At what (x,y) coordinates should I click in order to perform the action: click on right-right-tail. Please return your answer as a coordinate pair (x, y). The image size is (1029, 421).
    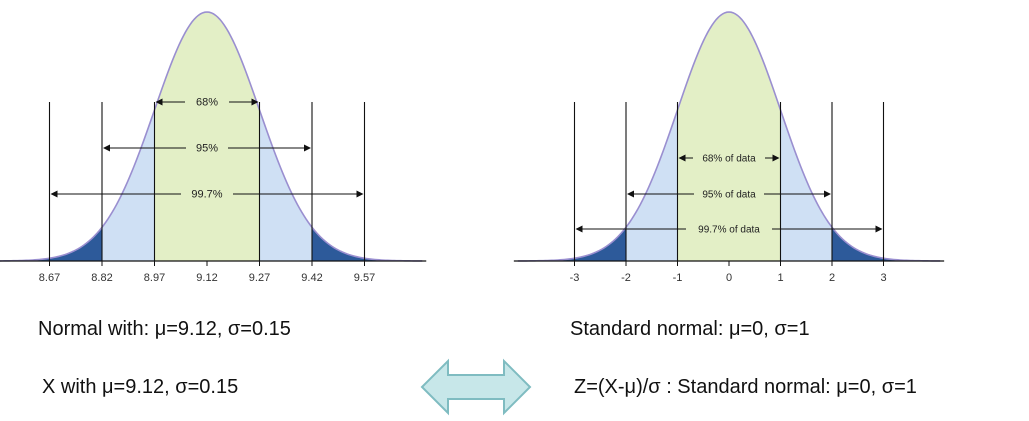
    Looking at the image, I should click on (886, 244).